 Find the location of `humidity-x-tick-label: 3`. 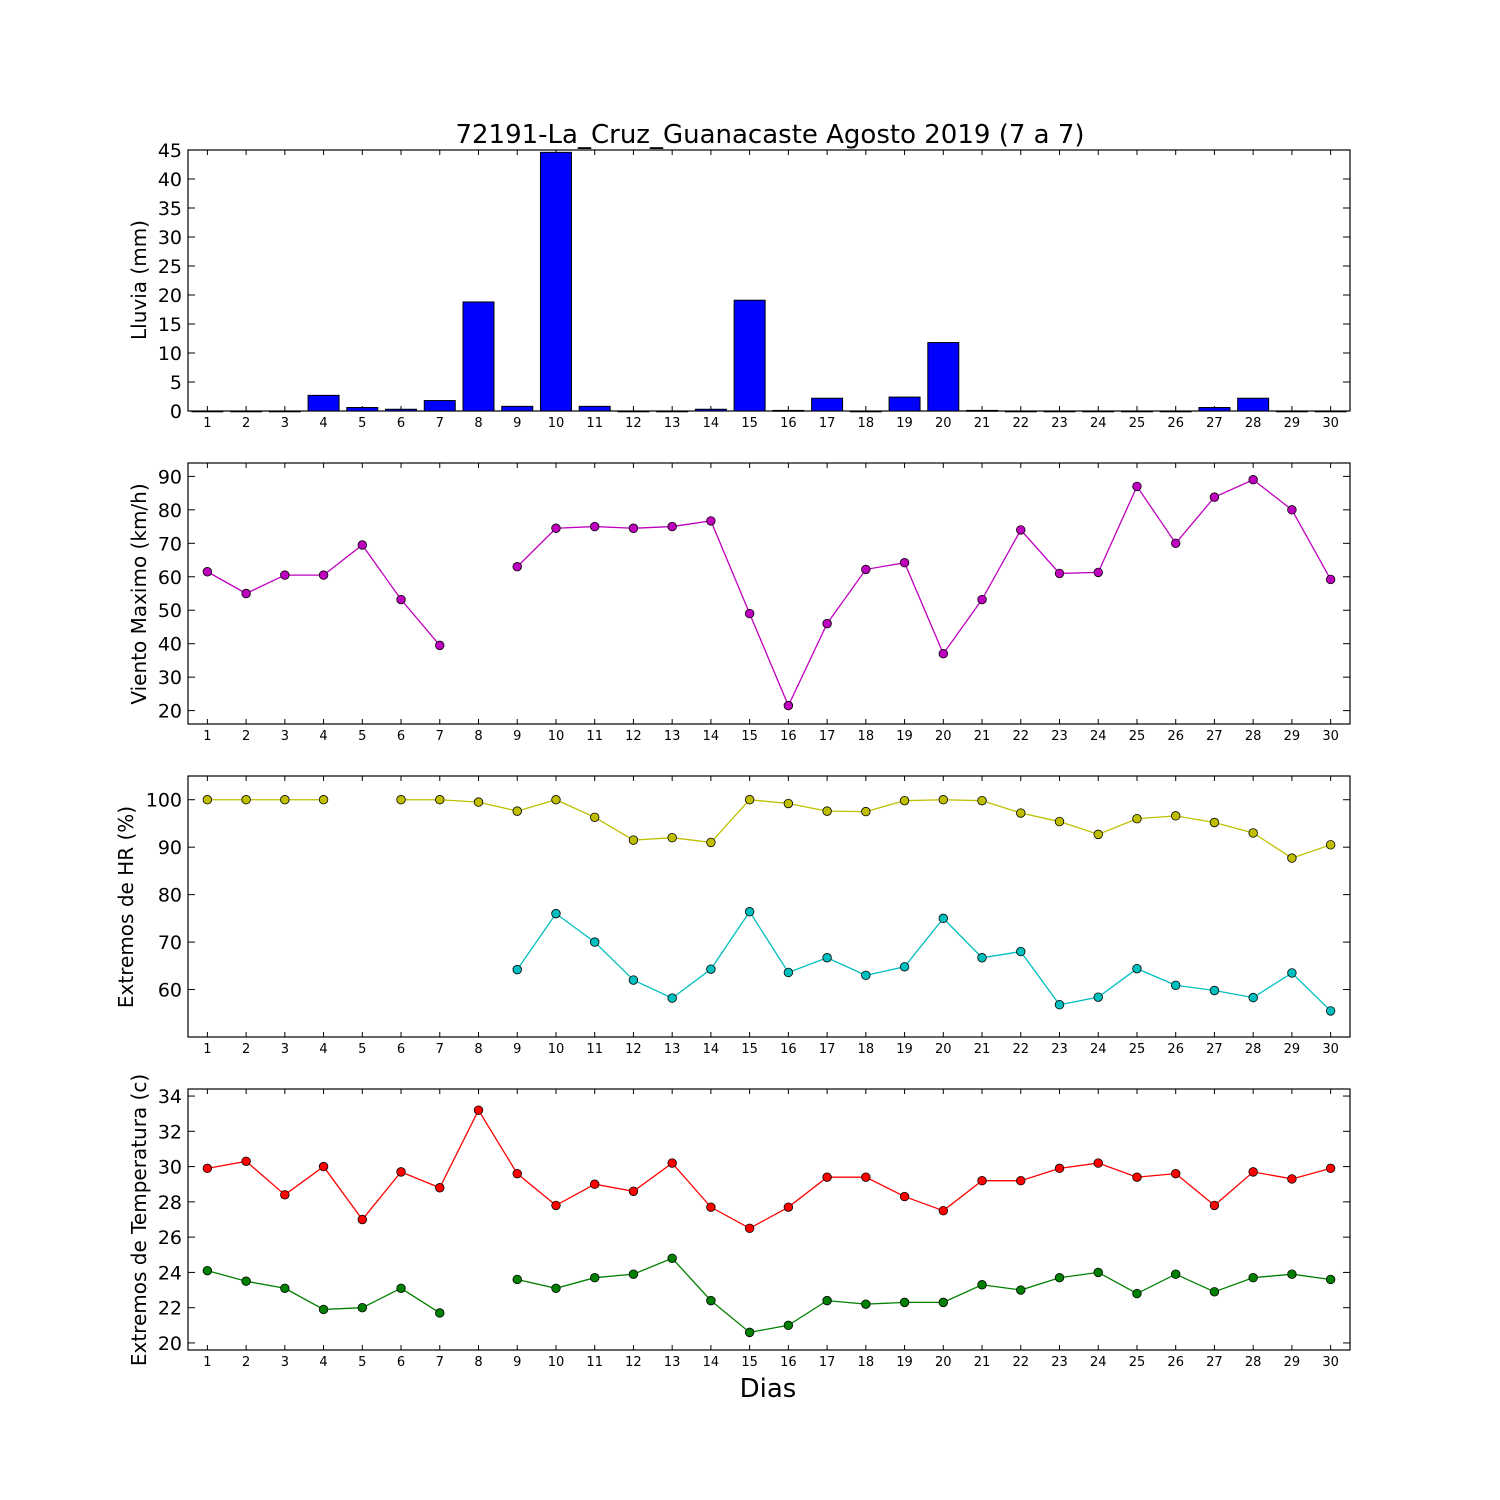

humidity-x-tick-label: 3 is located at coordinates (285, 1049).